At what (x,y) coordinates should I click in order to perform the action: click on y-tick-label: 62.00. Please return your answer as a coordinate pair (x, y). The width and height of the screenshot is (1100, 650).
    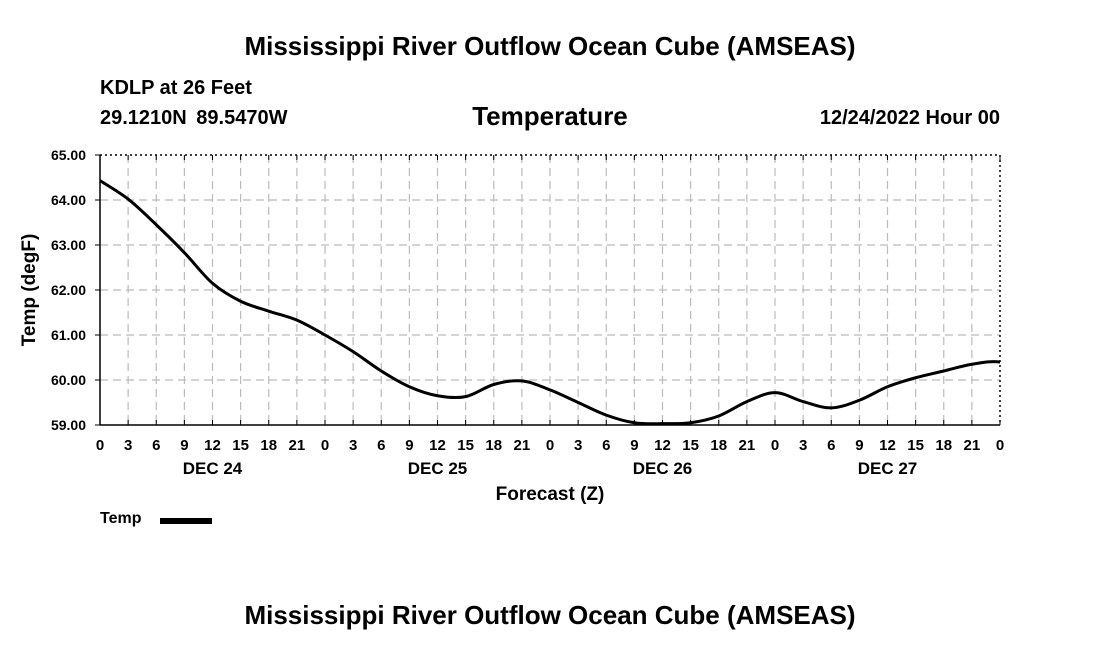
    Looking at the image, I should click on (68, 290).